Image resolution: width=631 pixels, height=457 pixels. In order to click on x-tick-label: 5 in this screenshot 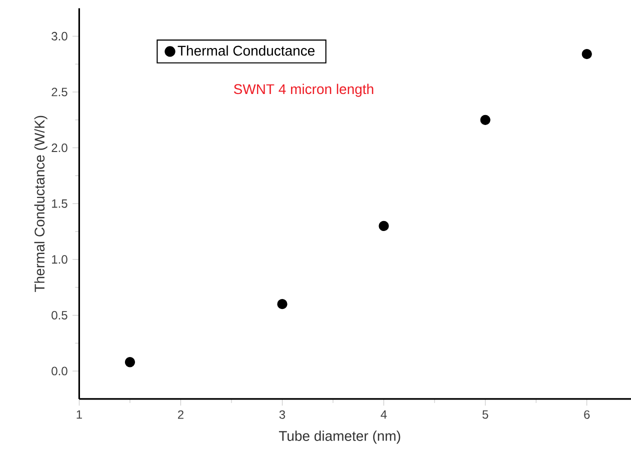, I will do `click(485, 414)`.